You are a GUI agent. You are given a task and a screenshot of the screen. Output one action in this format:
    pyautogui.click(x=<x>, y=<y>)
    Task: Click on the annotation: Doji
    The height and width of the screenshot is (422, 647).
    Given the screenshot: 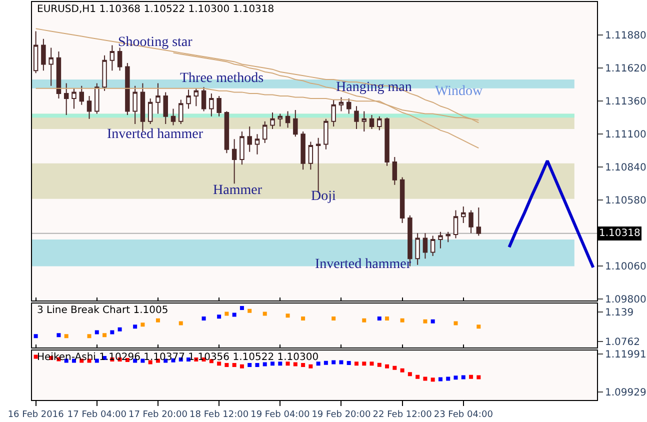 What is the action you would take?
    pyautogui.click(x=323, y=196)
    